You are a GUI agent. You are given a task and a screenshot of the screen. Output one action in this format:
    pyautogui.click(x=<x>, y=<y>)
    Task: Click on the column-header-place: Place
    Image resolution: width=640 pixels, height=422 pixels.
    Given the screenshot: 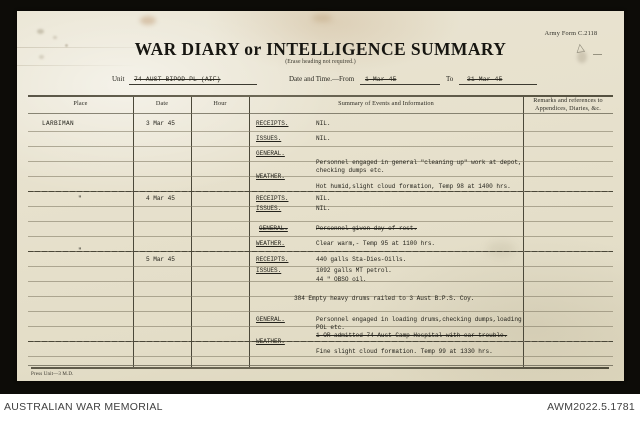 What is the action you would take?
    pyautogui.click(x=80, y=103)
    